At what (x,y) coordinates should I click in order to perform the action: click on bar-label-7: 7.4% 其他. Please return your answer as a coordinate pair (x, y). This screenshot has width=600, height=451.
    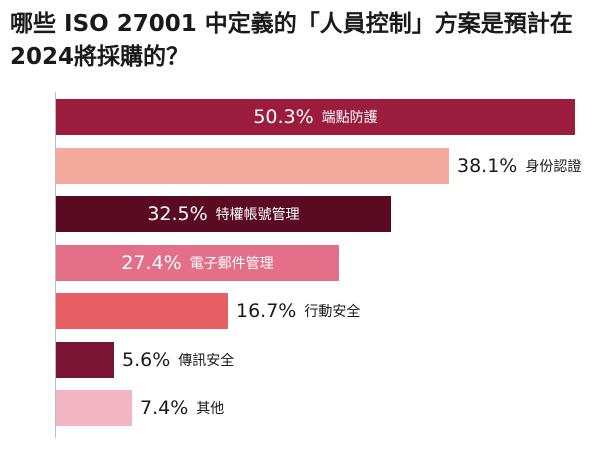
    Looking at the image, I should click on (182, 408).